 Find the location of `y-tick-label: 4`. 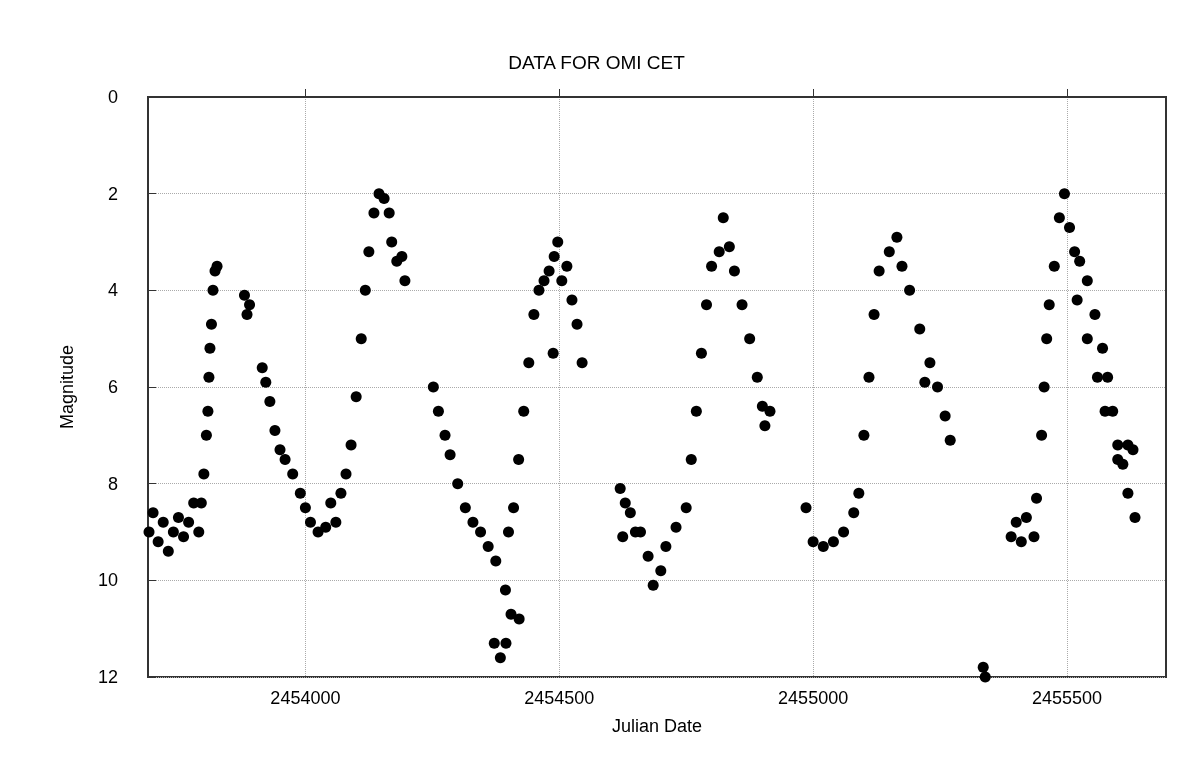

y-tick-label: 4 is located at coordinates (112, 290).